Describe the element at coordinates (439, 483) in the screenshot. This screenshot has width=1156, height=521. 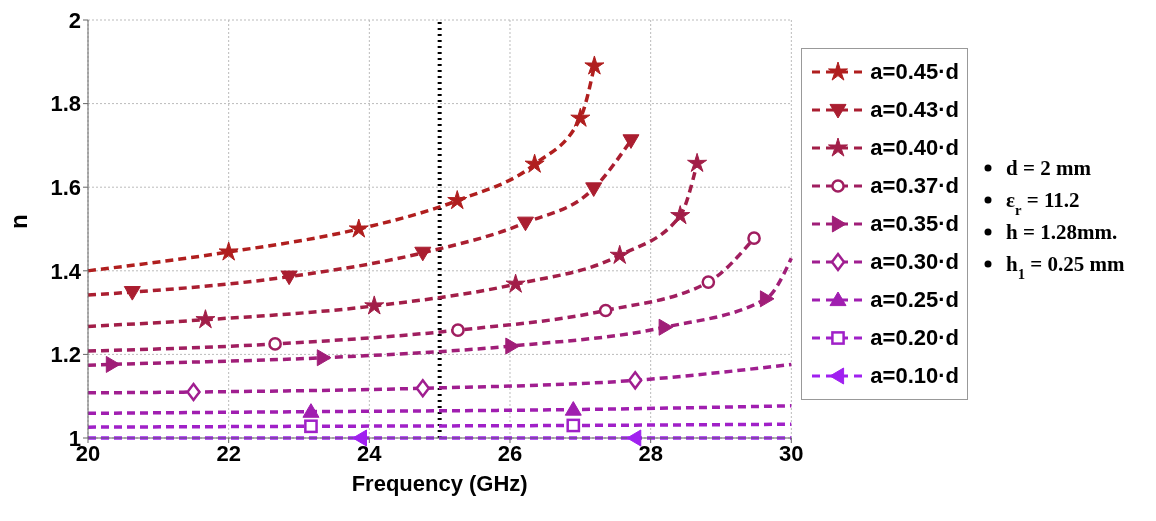
I see `x-axis-title: Frequency (GHz)` at that location.